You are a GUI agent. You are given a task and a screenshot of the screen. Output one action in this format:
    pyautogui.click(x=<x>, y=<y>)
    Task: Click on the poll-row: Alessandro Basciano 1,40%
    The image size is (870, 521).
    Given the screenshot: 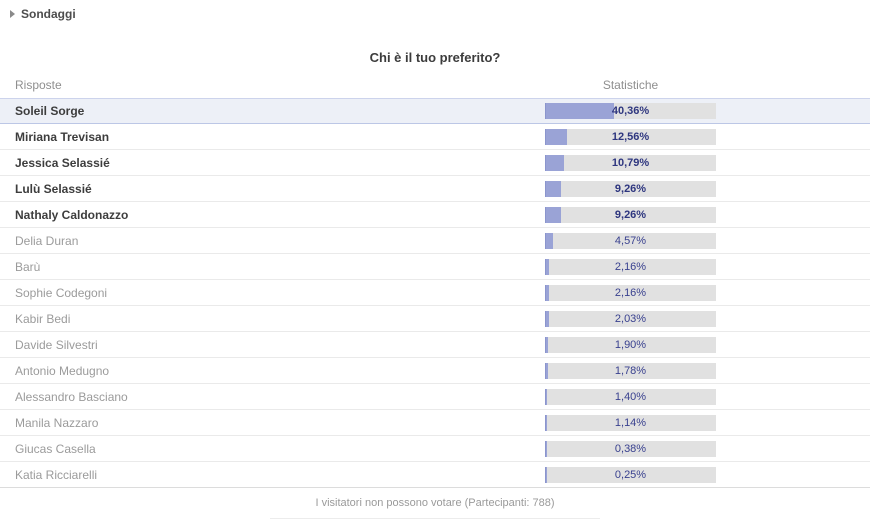 What is the action you would take?
    pyautogui.click(x=435, y=397)
    